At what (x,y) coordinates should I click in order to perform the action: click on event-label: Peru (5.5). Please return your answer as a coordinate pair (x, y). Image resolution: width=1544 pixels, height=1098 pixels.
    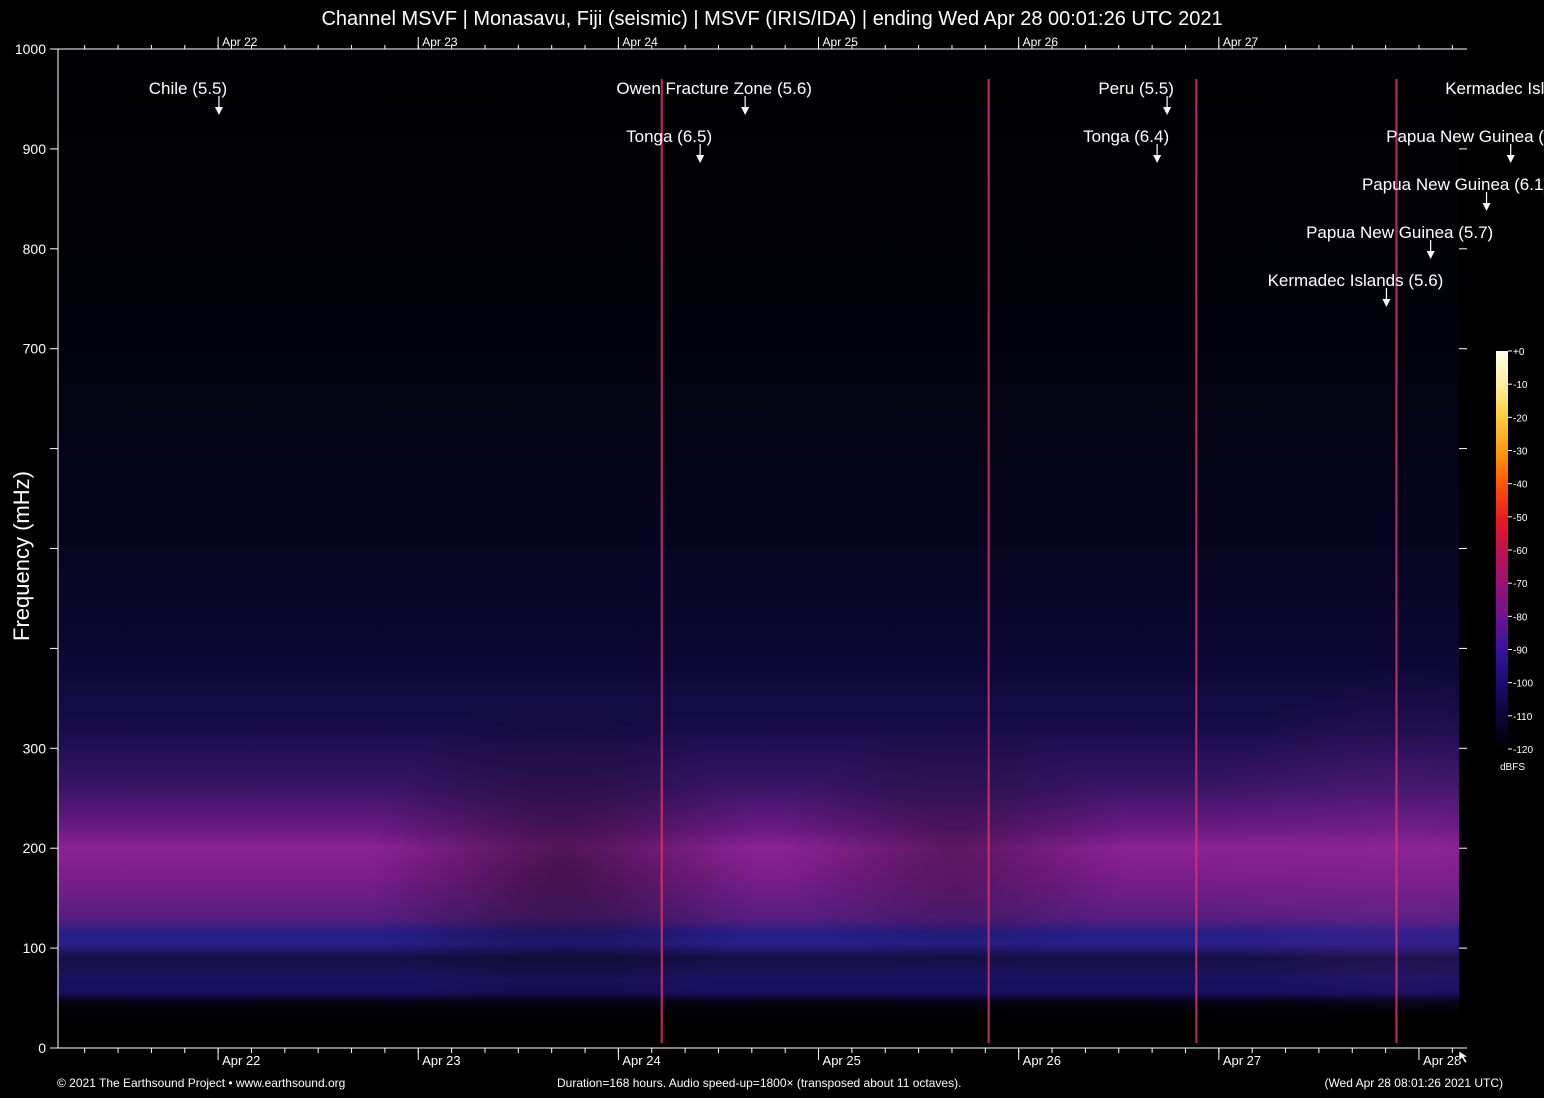
    Looking at the image, I should click on (1136, 88).